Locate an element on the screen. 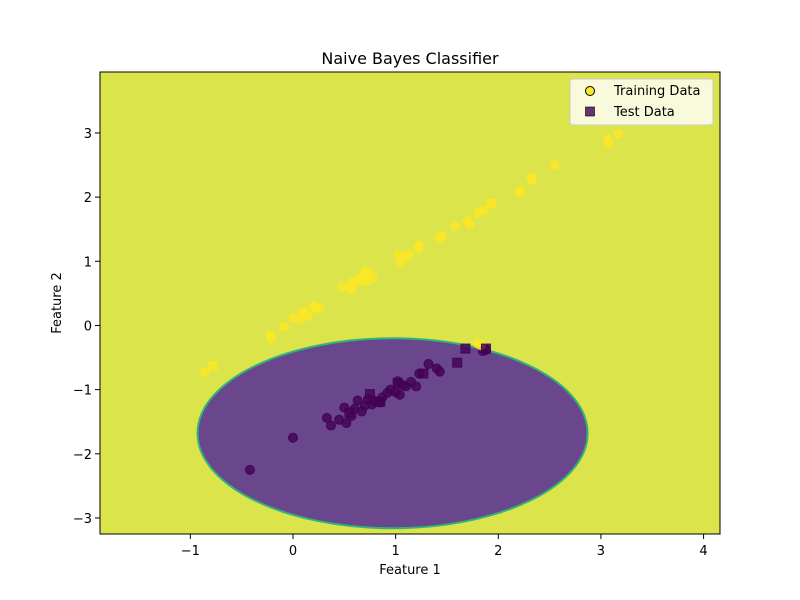  legend-box is located at coordinates (641, 102).